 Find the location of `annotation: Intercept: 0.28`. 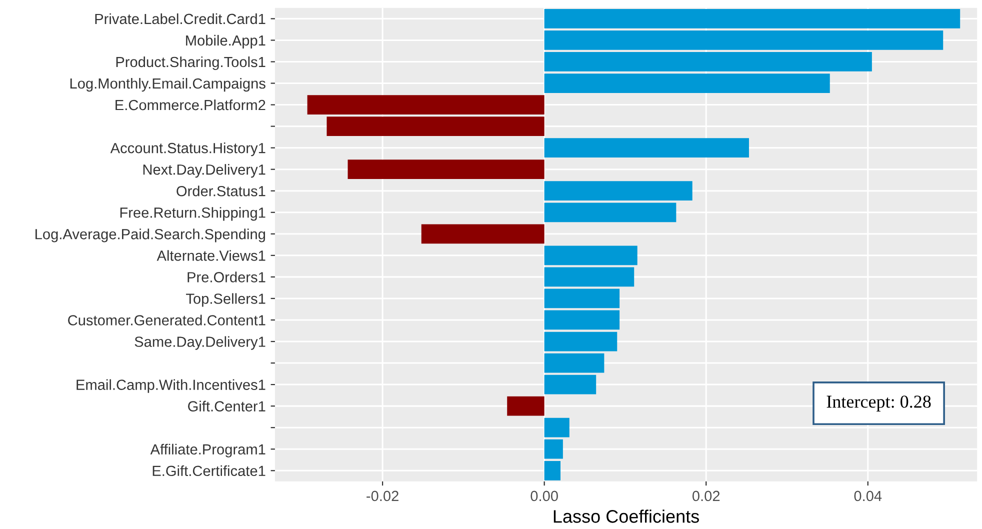

annotation: Intercept: 0.28 is located at coordinates (878, 404).